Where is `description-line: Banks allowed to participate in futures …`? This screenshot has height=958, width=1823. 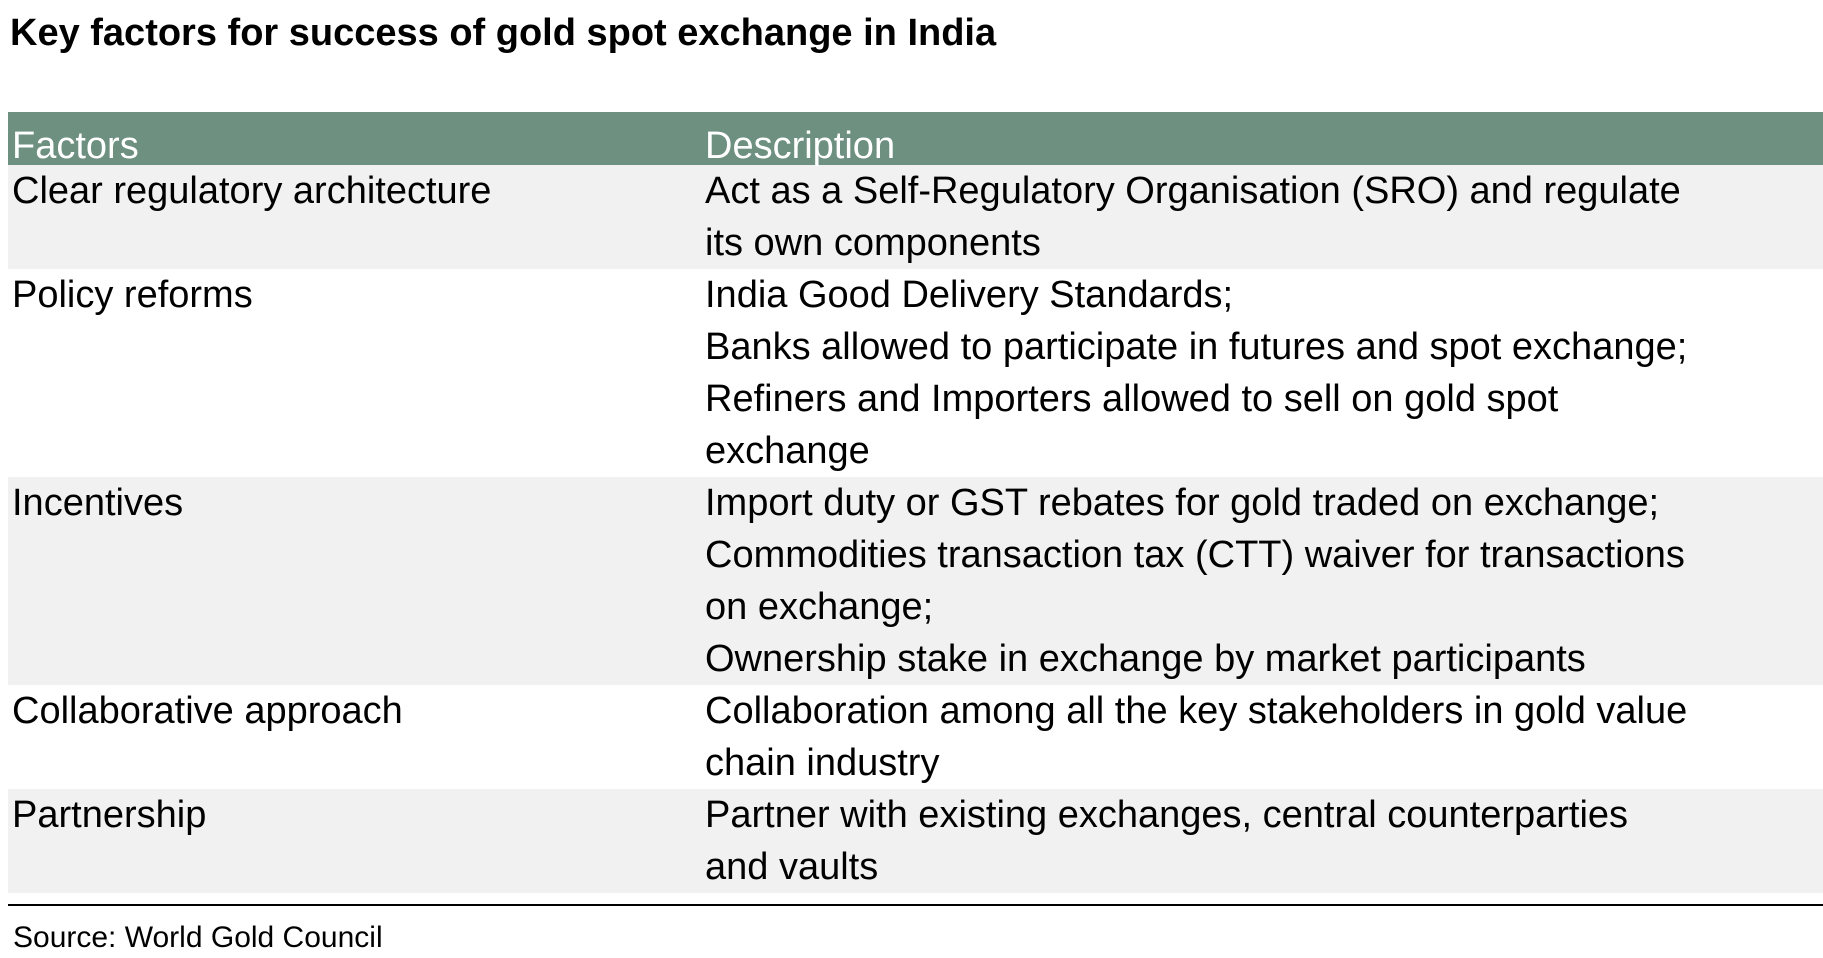 description-line: Banks allowed to participate in futures … is located at coordinates (1196, 347).